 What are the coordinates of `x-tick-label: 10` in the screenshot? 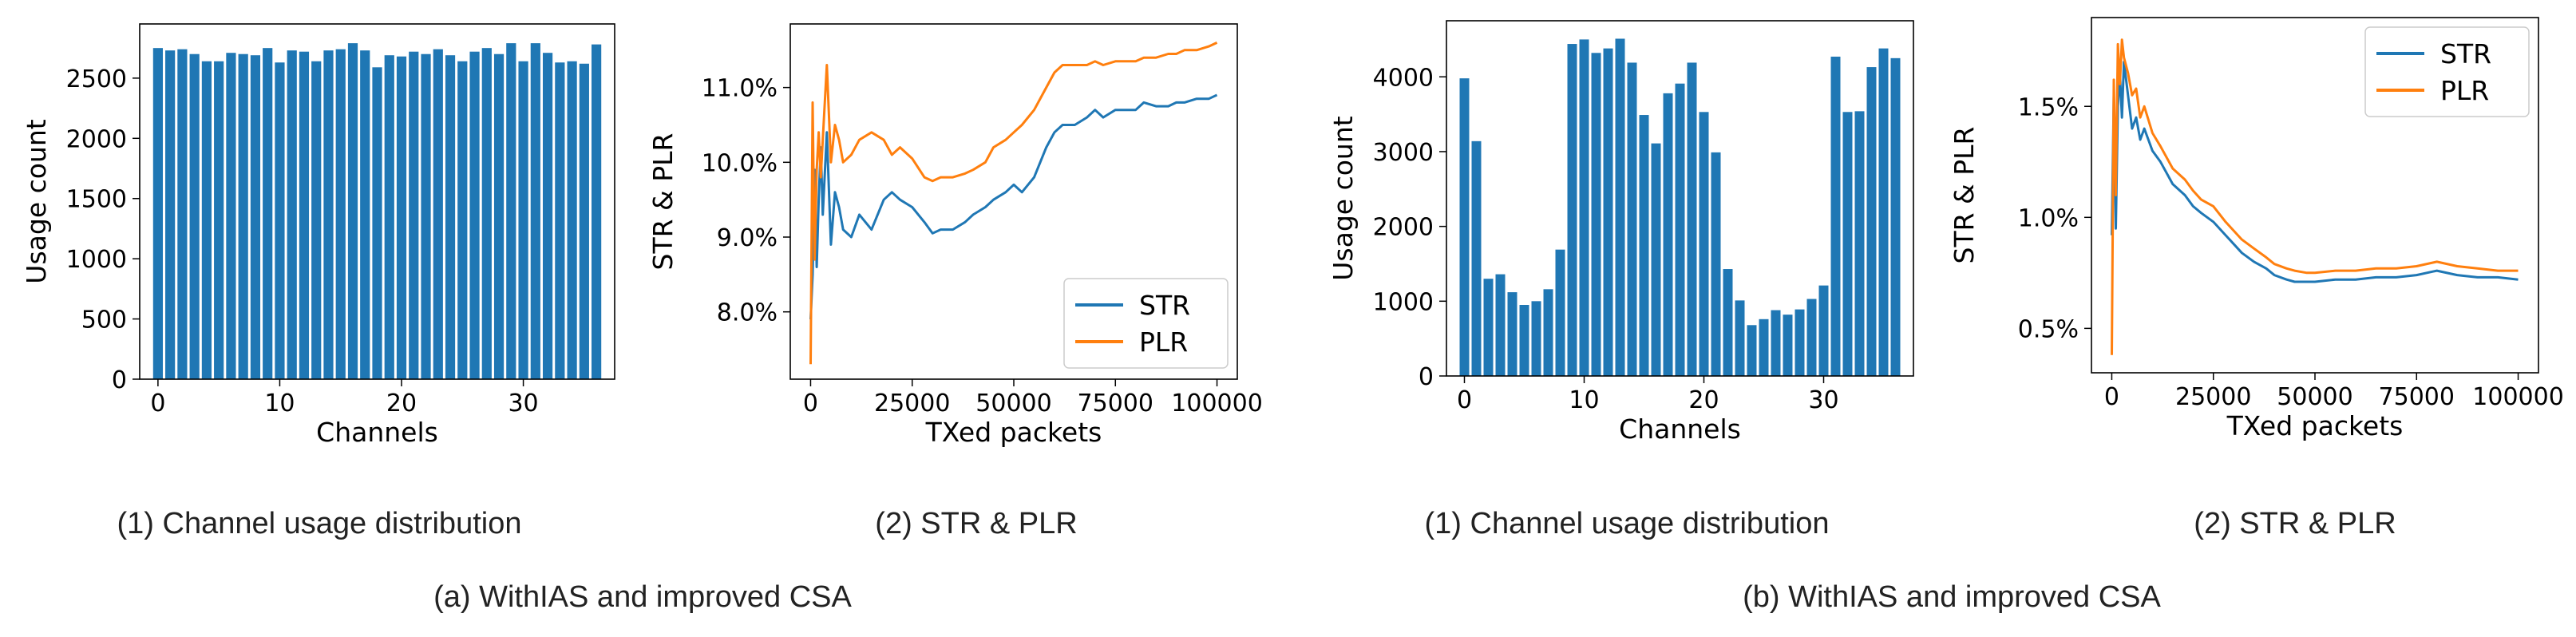 It's located at (280, 404).